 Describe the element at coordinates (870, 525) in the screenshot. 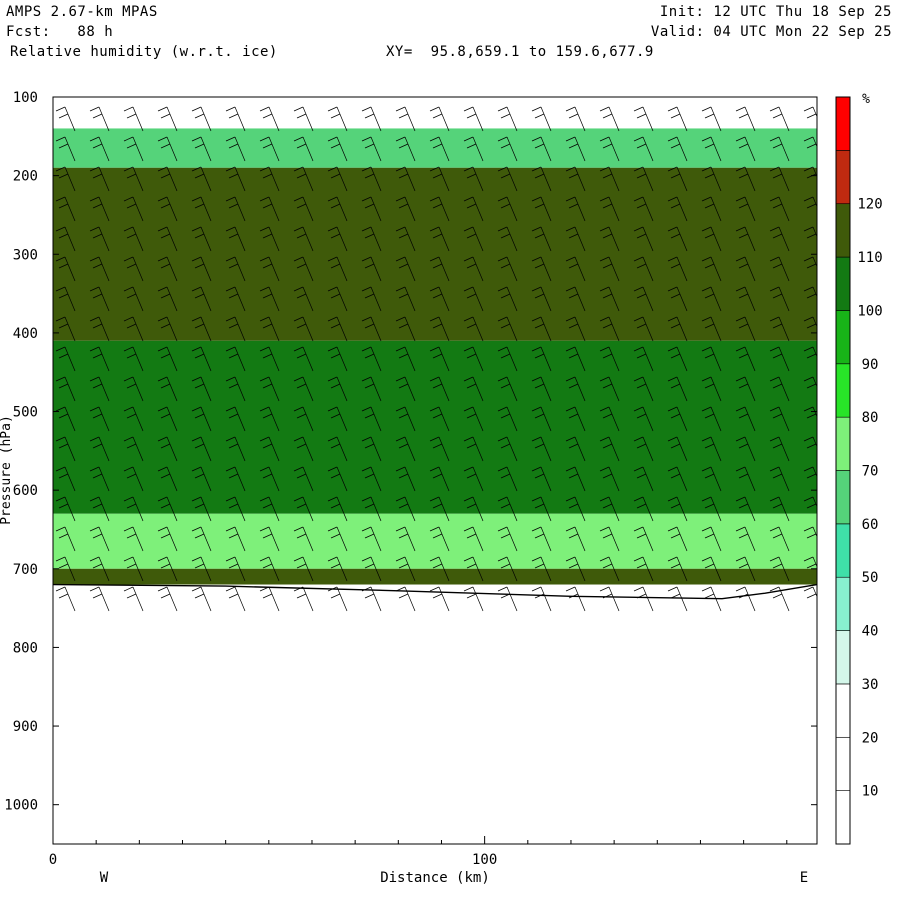

I see `colorbar-tick-label: 60` at that location.